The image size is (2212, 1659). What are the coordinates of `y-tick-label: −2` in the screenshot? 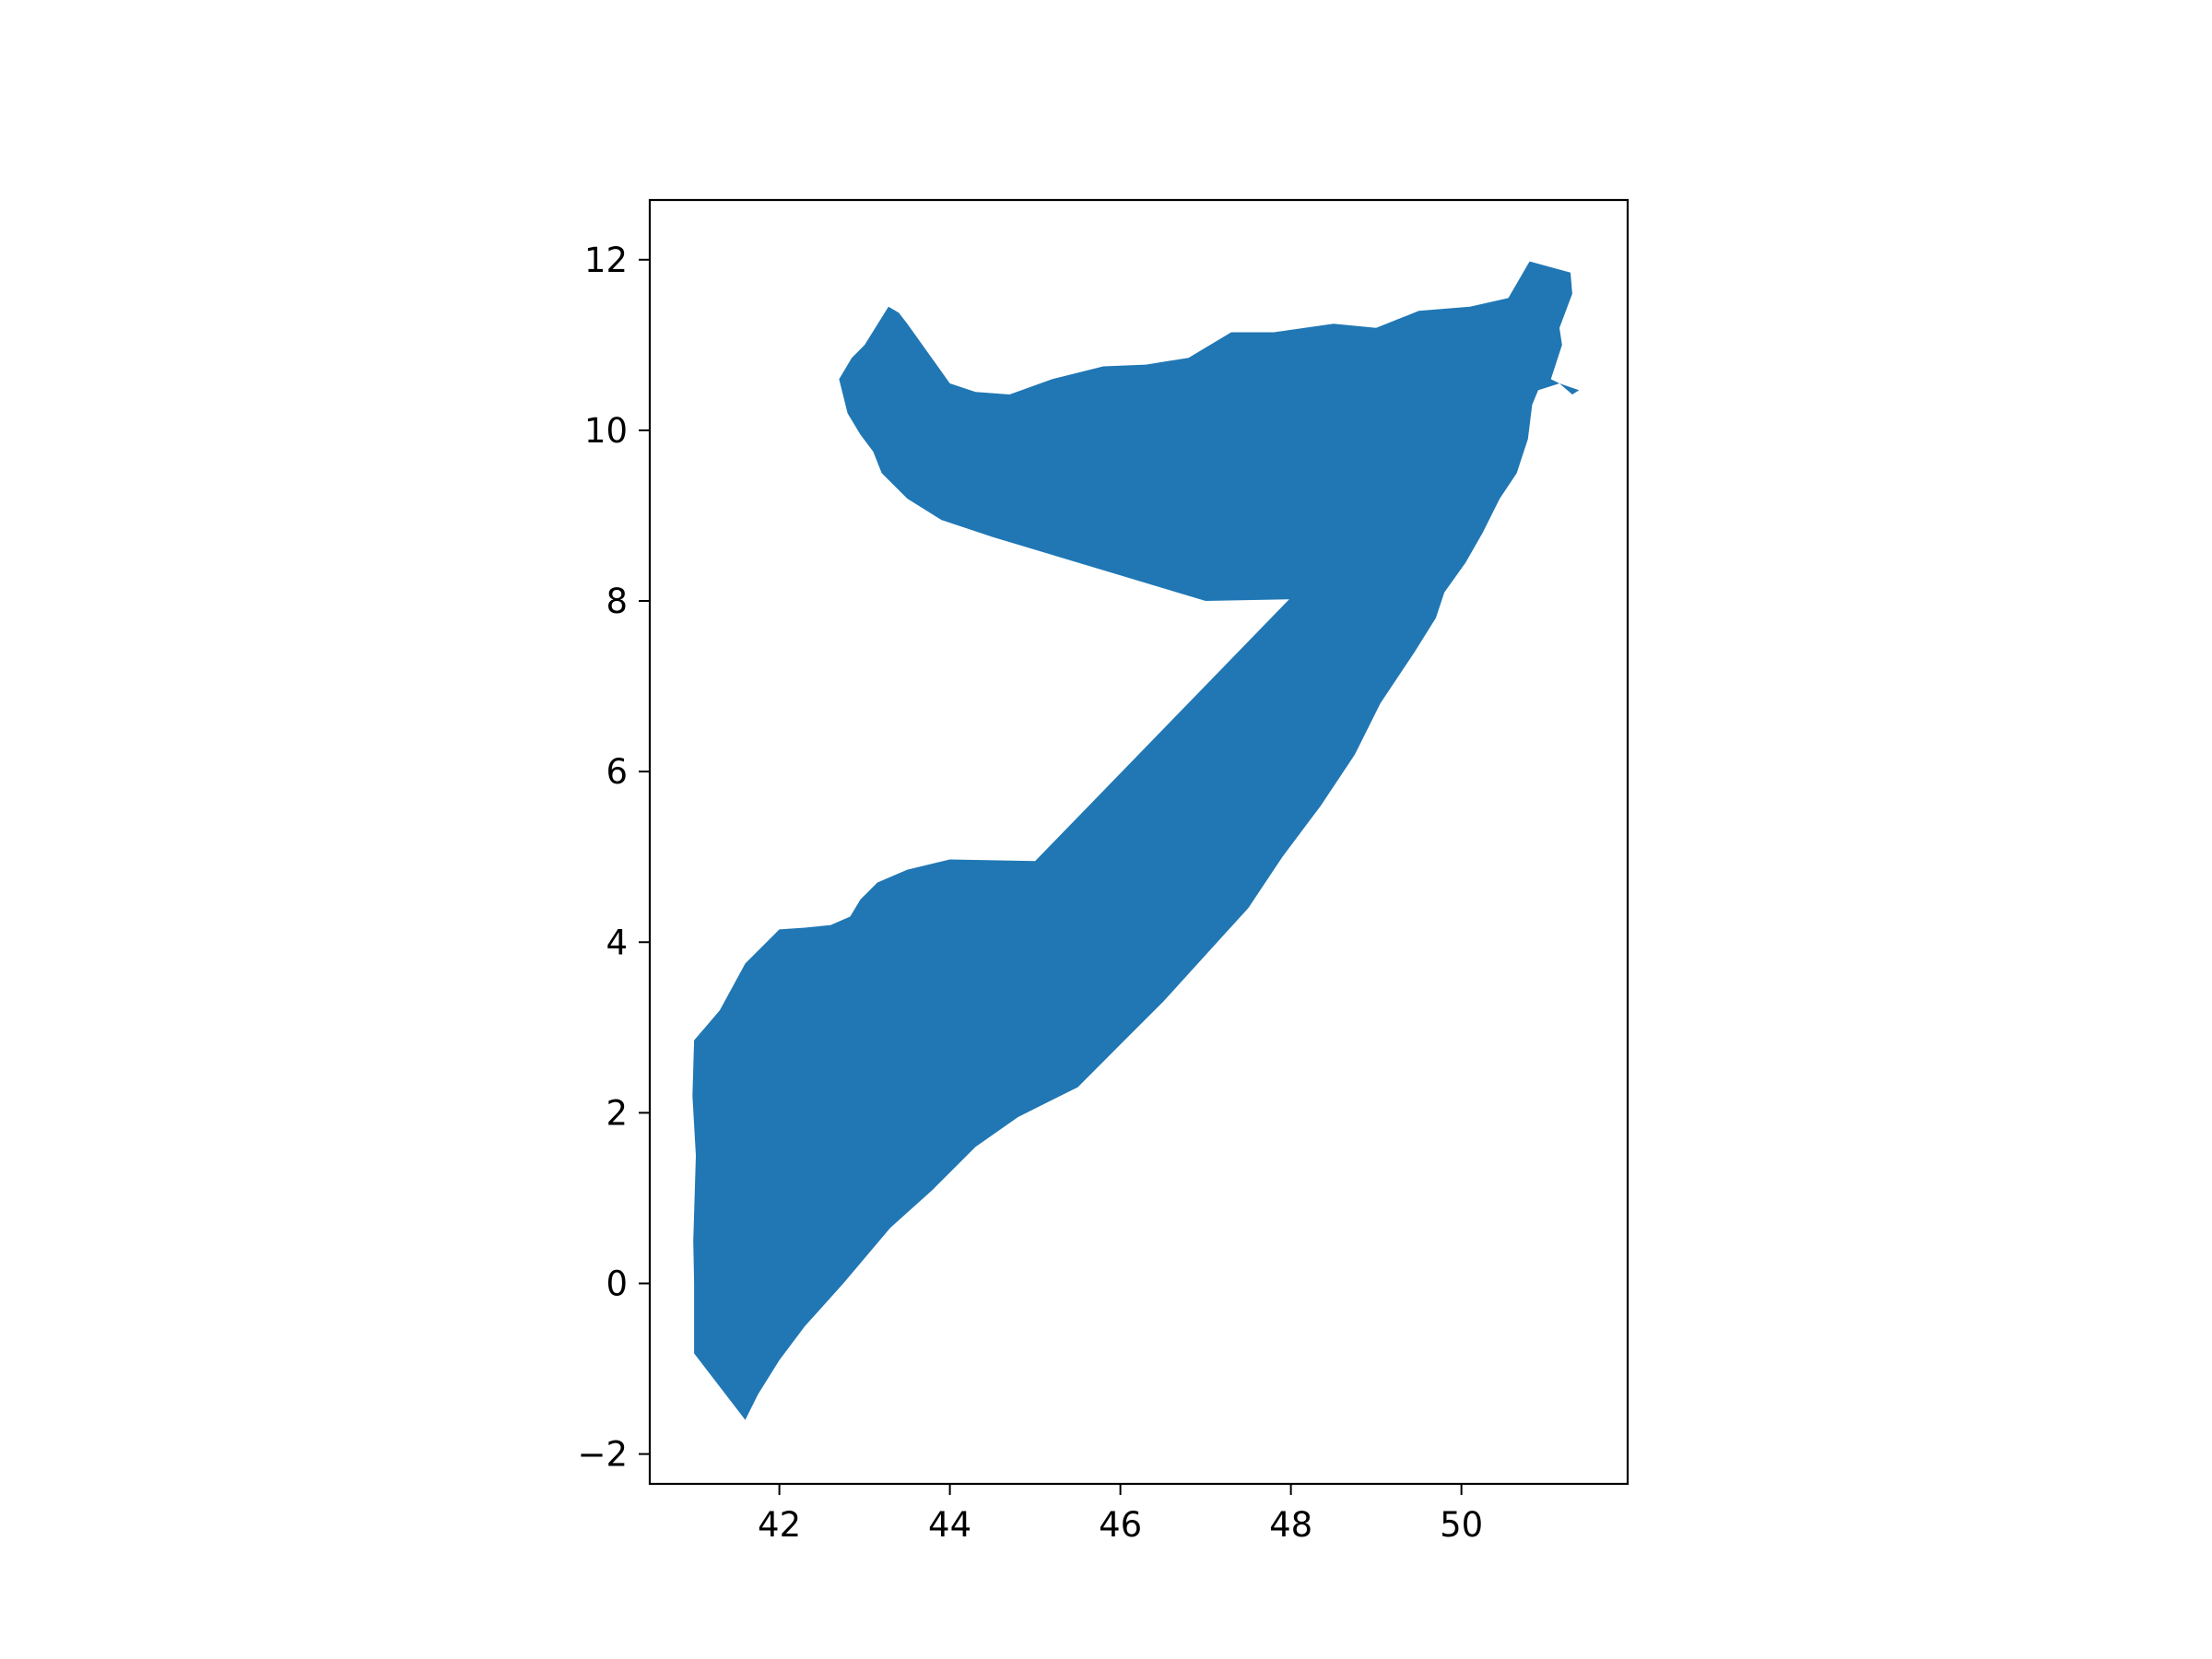 It's located at (602, 1455).